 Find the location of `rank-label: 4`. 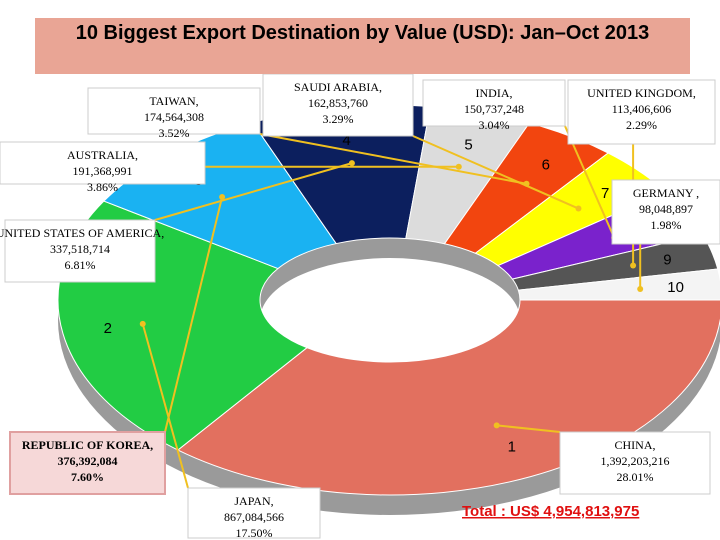

rank-label: 4 is located at coordinates (346, 140).